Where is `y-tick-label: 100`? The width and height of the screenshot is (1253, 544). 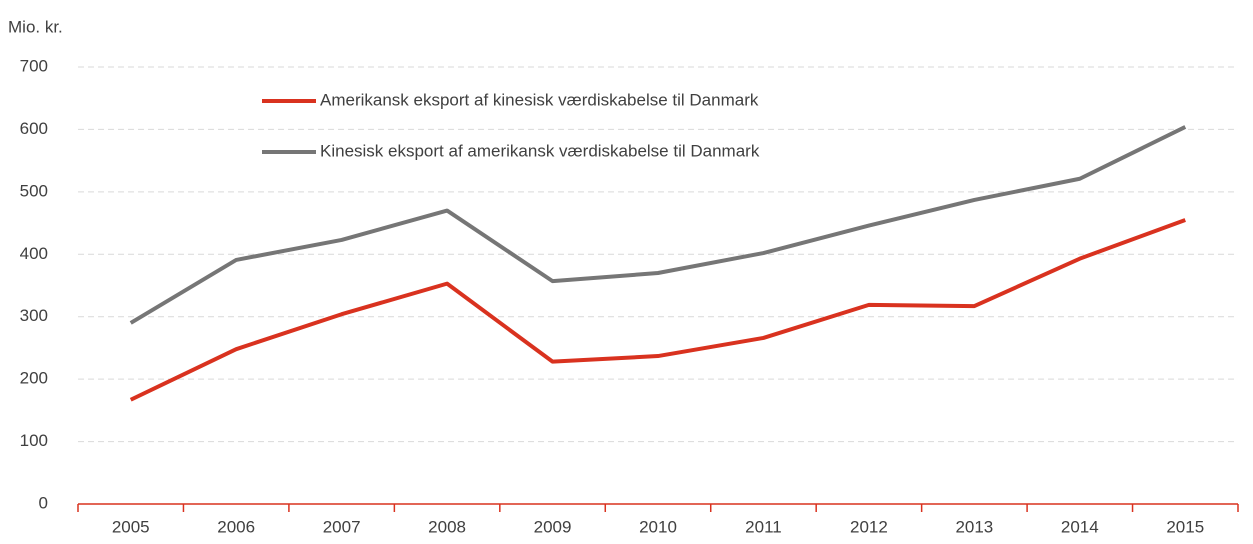
y-tick-label: 100 is located at coordinates (34, 440).